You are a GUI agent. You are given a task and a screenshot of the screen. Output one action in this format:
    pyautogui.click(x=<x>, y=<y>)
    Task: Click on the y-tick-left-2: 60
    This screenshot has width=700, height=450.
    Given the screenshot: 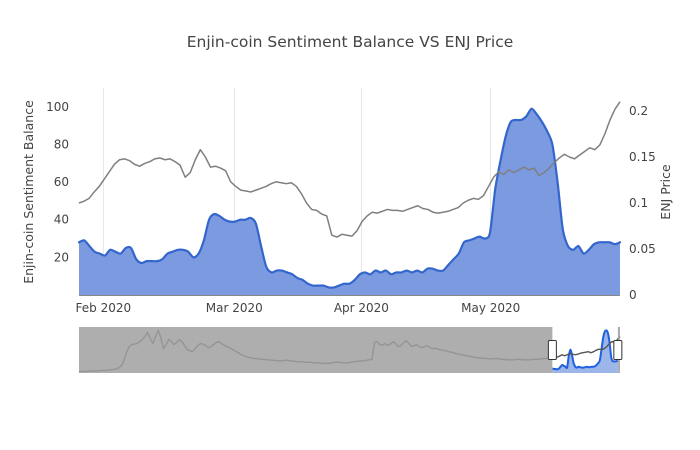 What is the action you would take?
    pyautogui.click(x=61, y=182)
    